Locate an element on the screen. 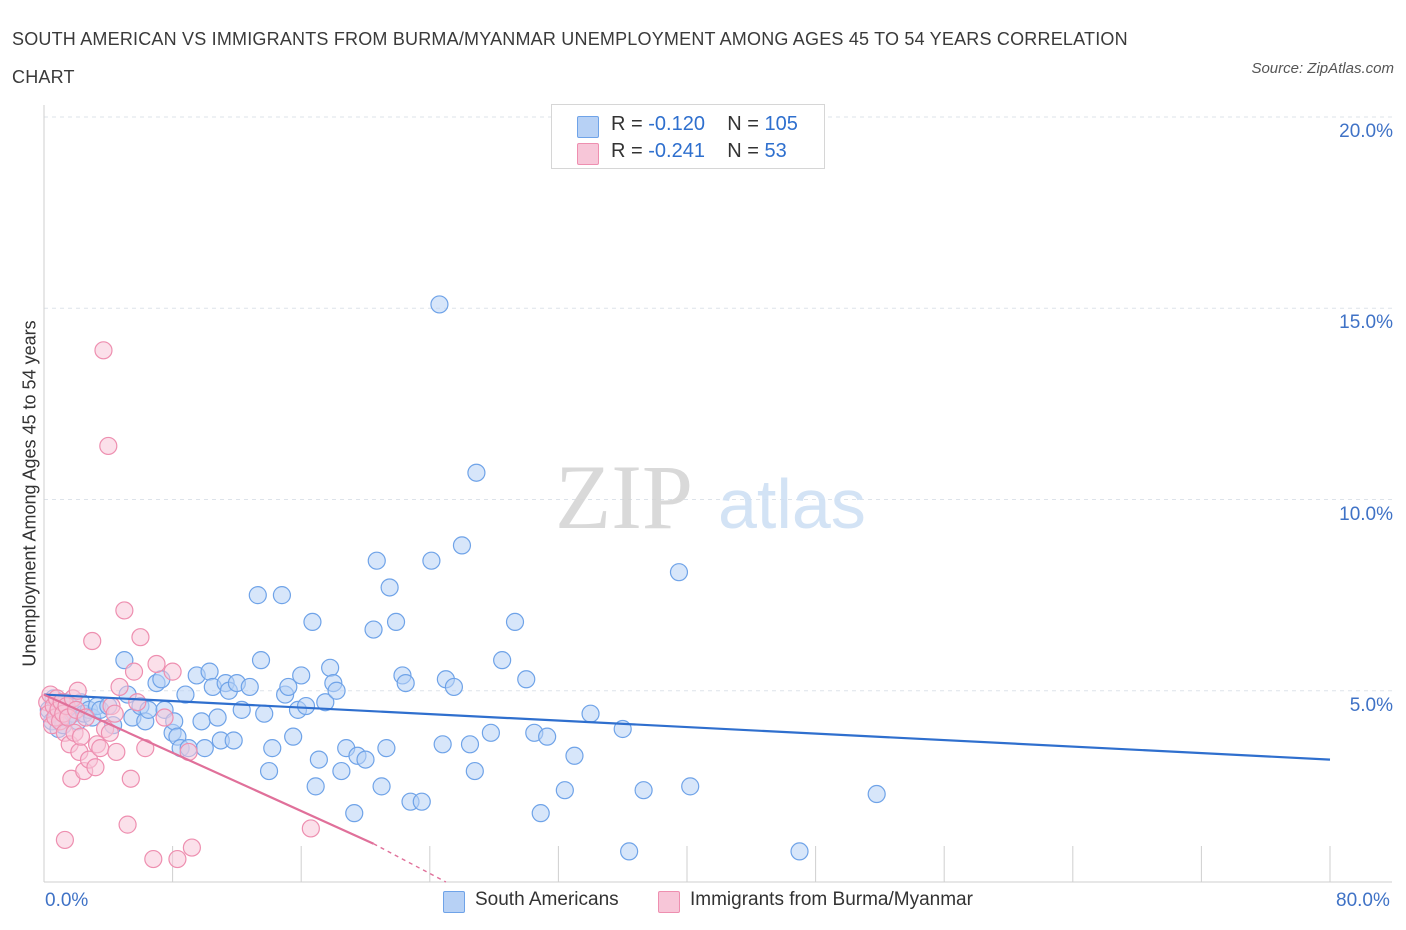  y-tick-label: 15.0% is located at coordinates (1366, 323).